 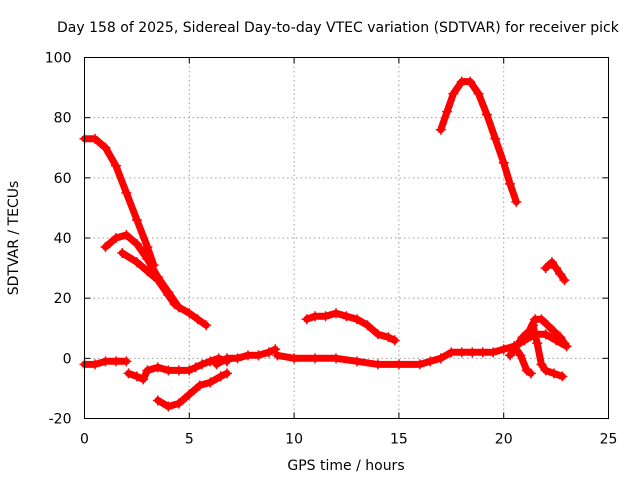 I want to click on y-tick-label: 0, so click(x=67, y=359).